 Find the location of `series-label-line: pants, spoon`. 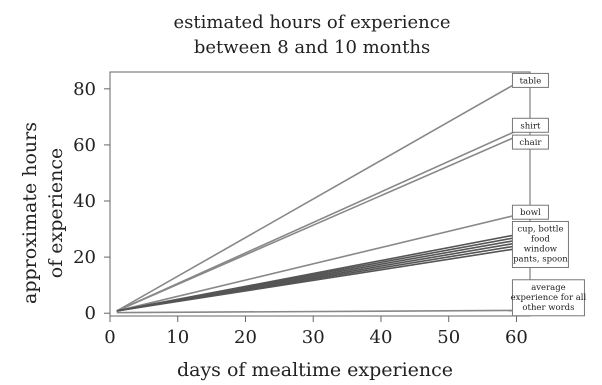

series-label-line: pants, spoon is located at coordinates (540, 259).